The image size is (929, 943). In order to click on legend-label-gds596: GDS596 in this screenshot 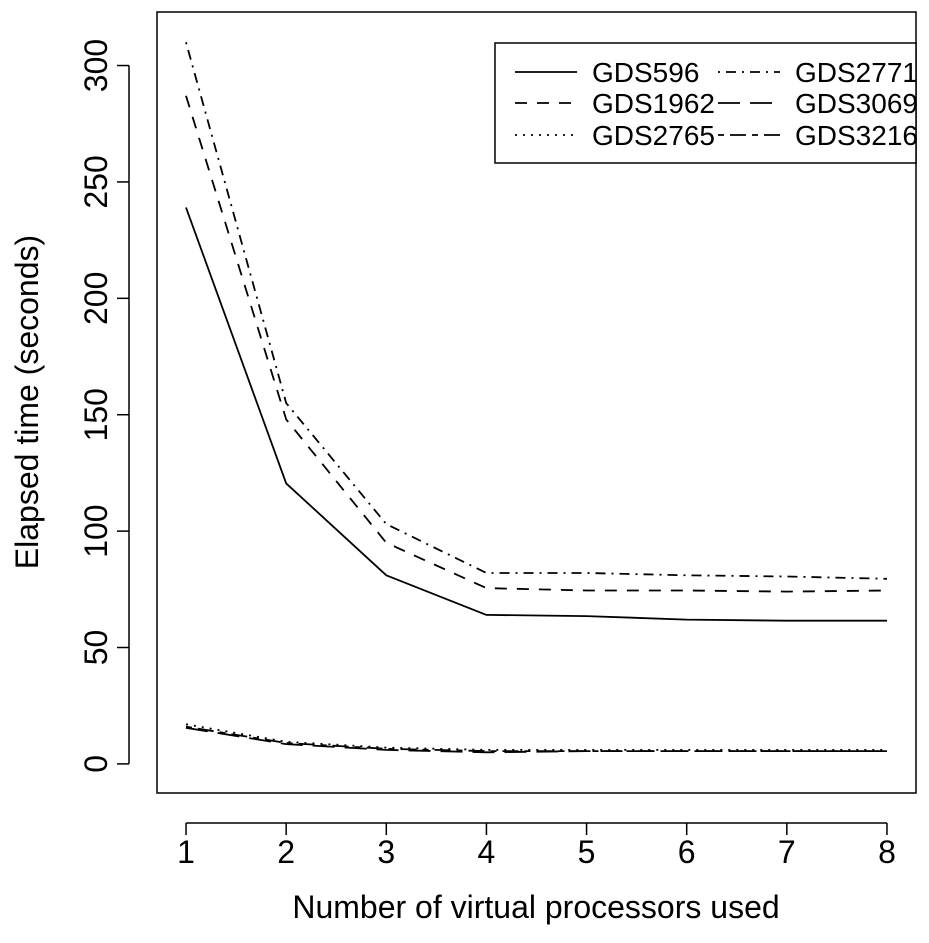, I will do `click(645, 72)`.